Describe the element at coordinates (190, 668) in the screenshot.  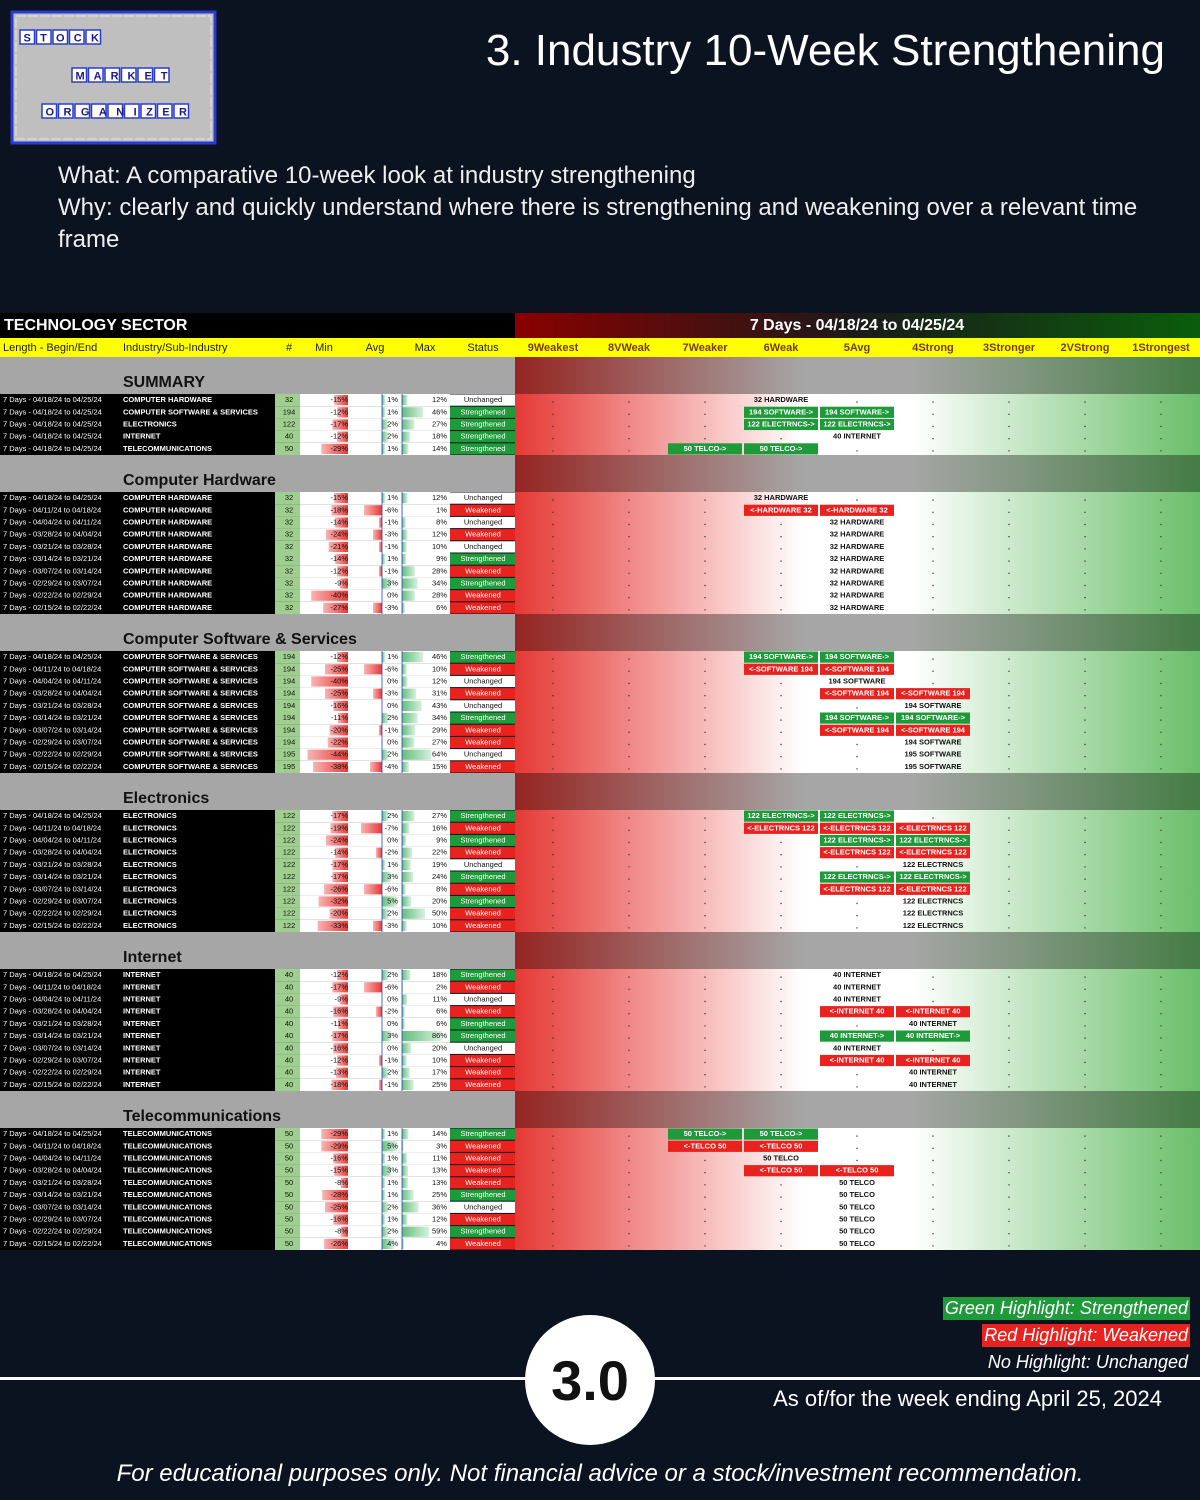
I see `row-industry: COMPUTER SOFTWARE & SERVICES` at that location.